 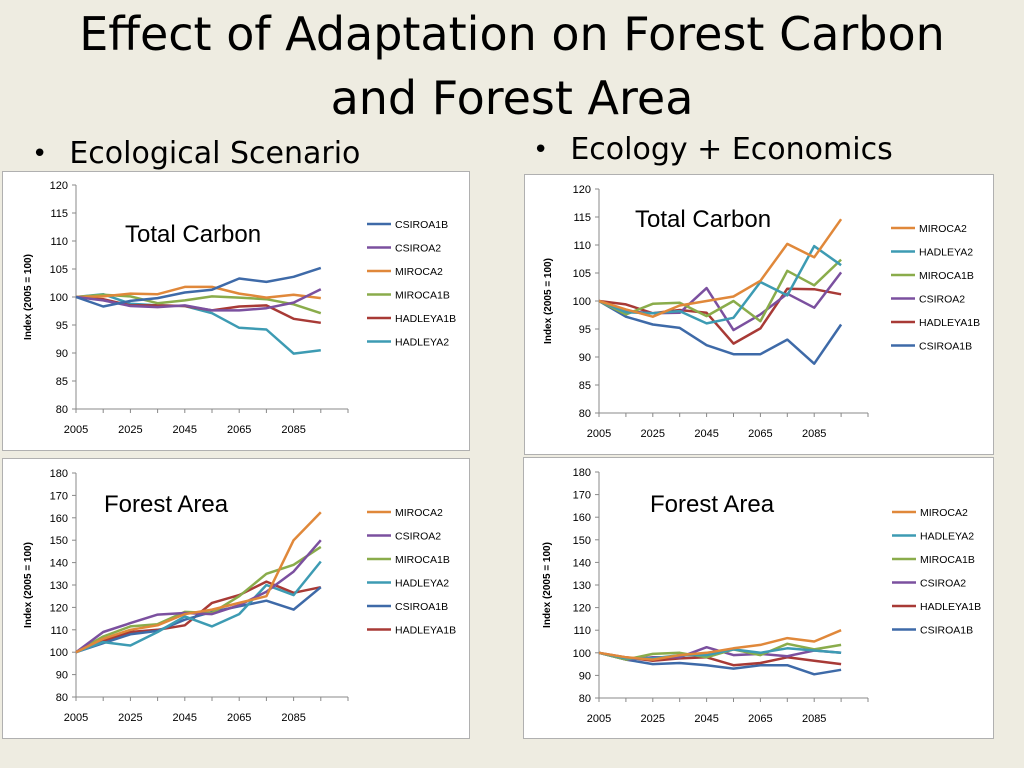 I want to click on bullet-ecological-scenario: • Ecological Scenario, so click(x=196, y=153).